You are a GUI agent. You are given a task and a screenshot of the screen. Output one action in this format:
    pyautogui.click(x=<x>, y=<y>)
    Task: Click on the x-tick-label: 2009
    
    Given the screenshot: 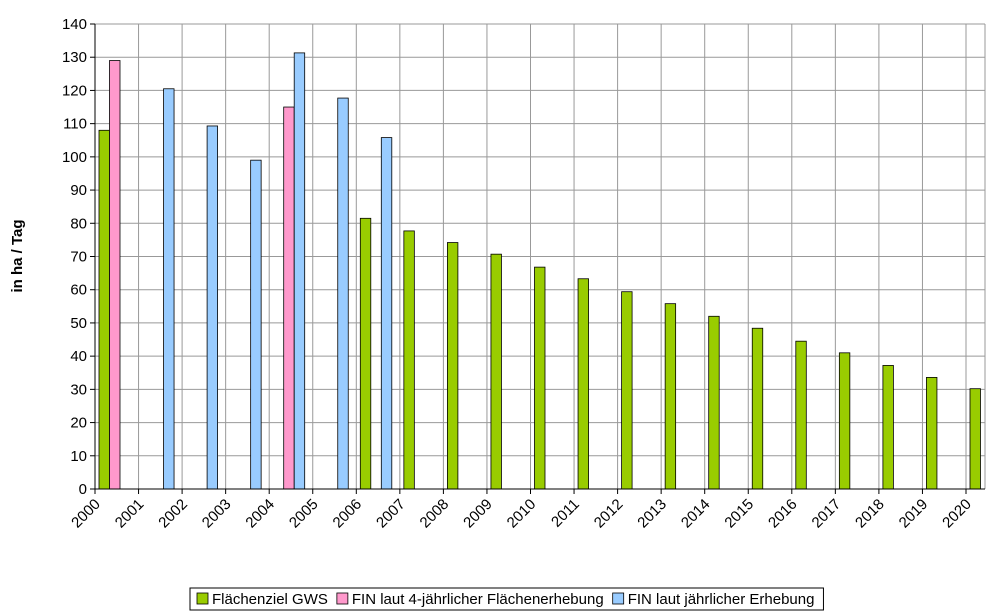 What is the action you would take?
    pyautogui.click(x=478, y=514)
    